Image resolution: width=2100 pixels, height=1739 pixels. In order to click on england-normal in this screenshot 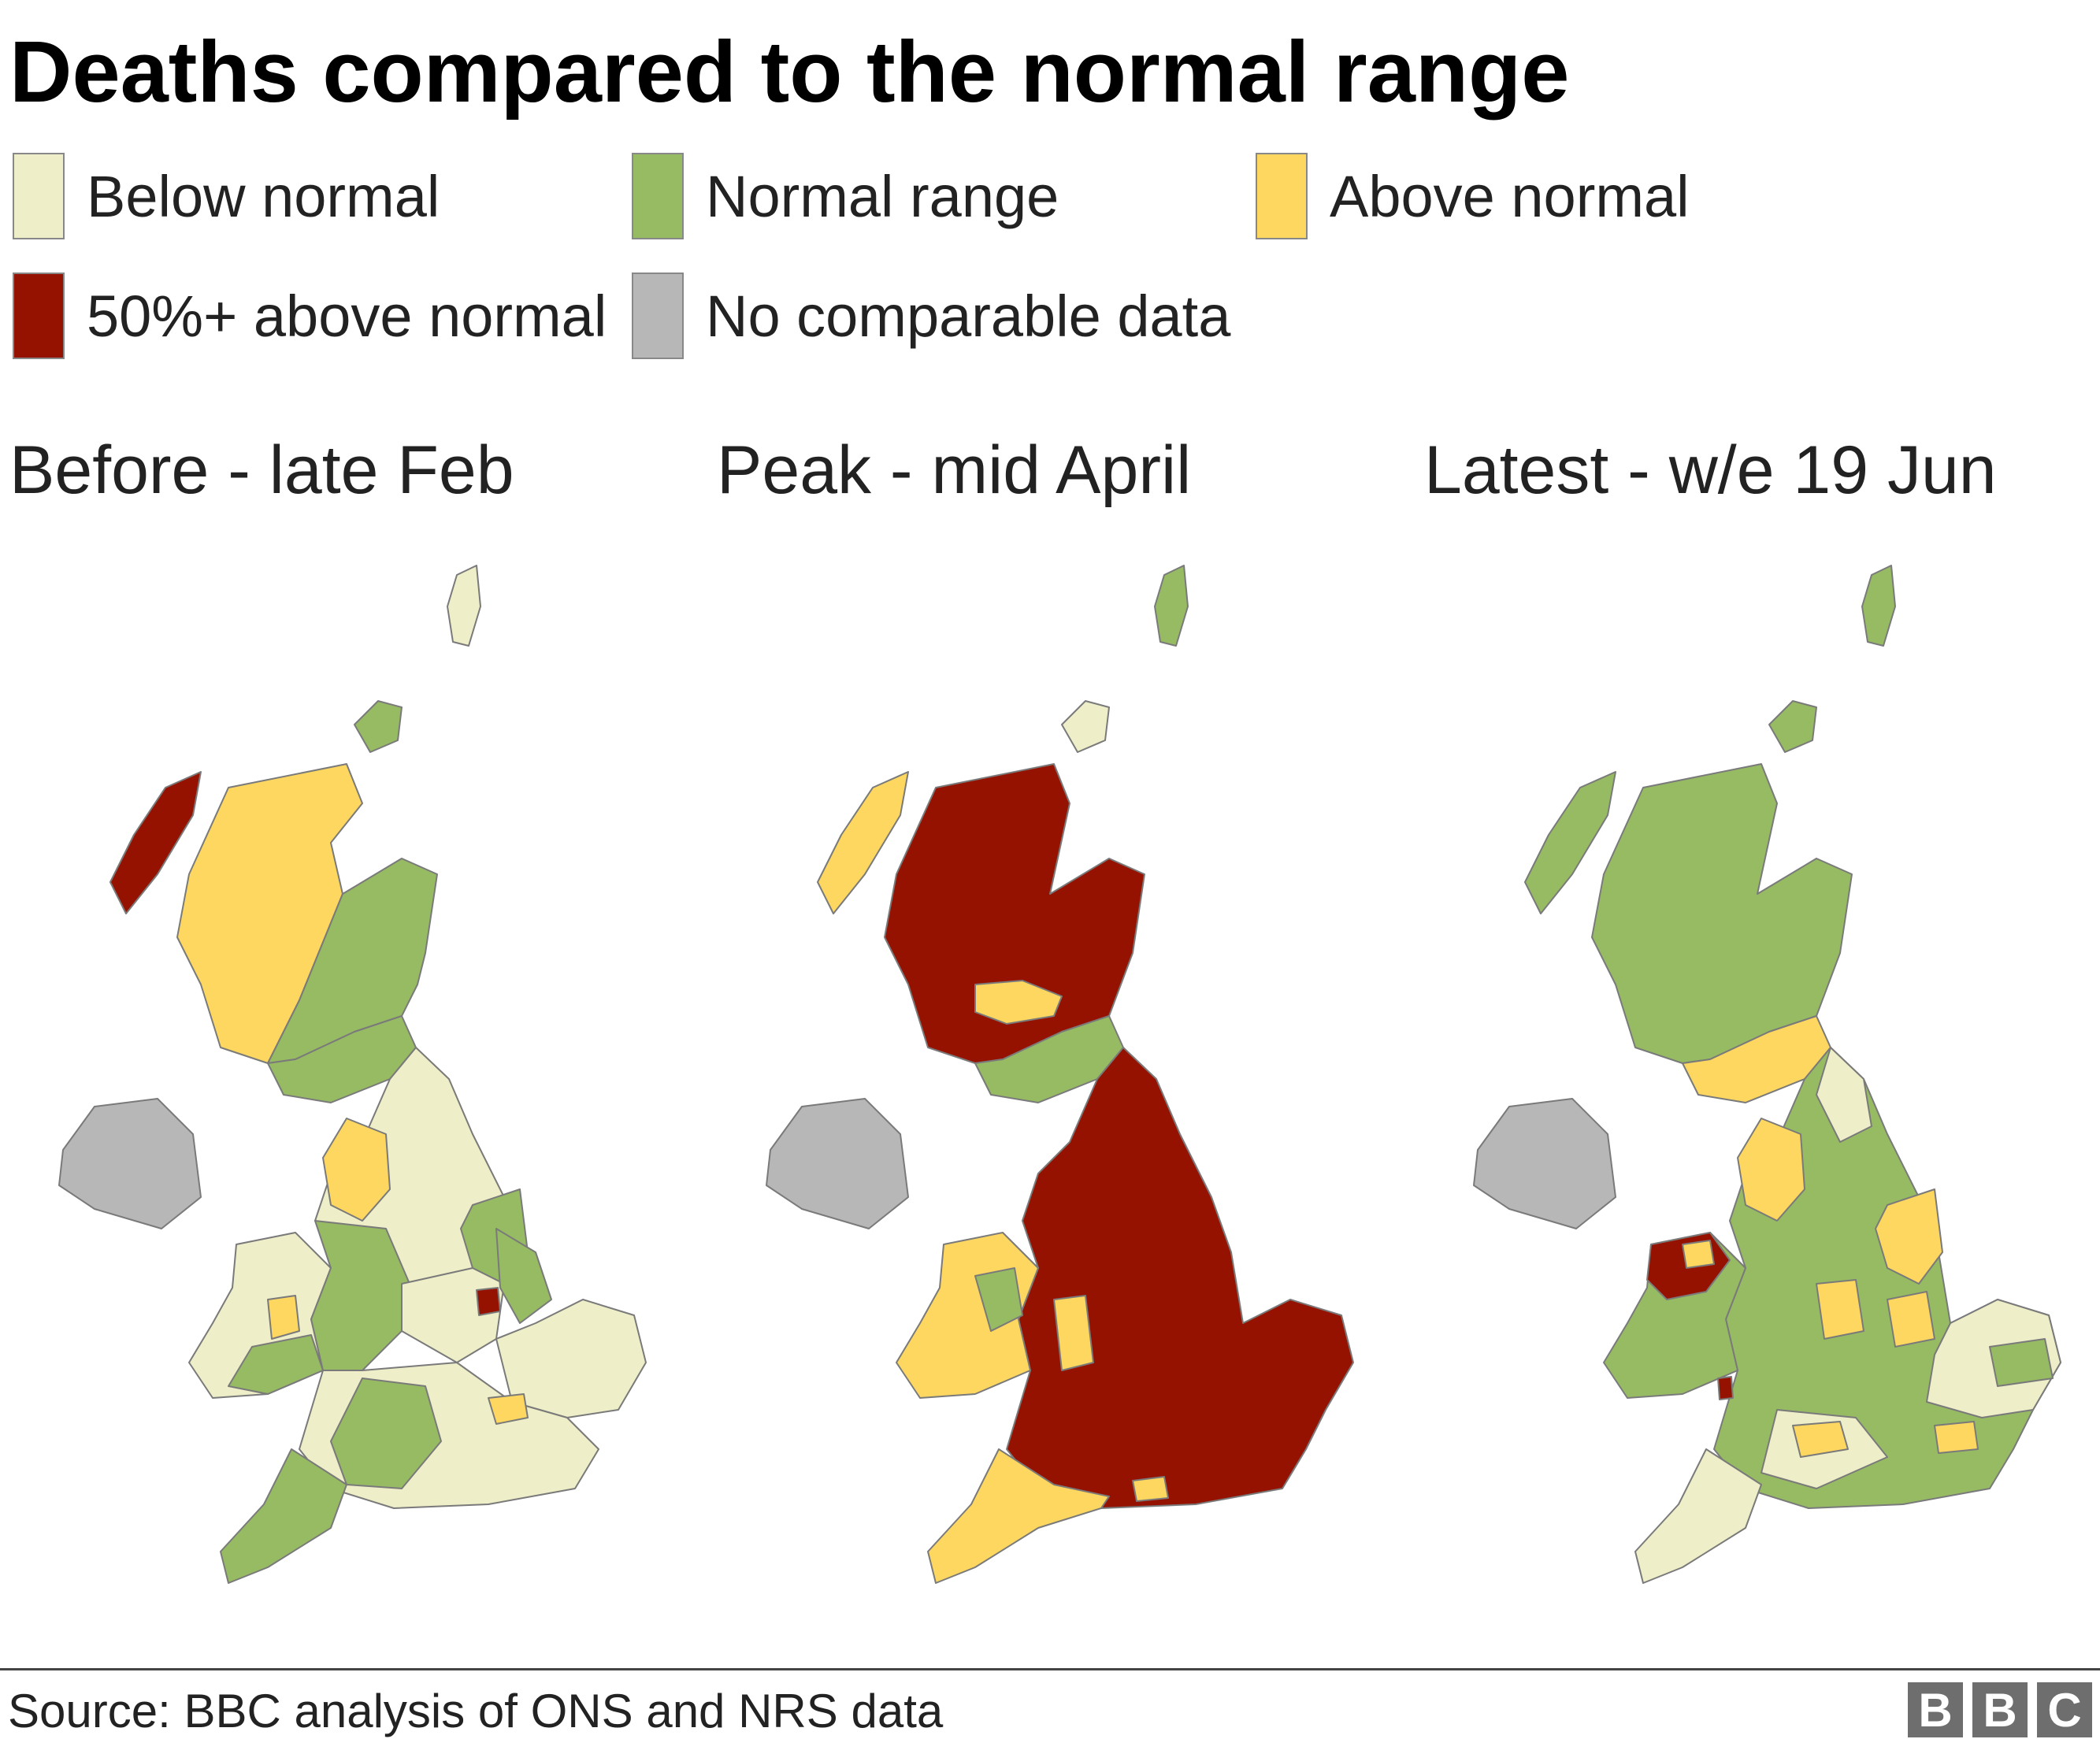, I will do `click(1887, 1278)`.